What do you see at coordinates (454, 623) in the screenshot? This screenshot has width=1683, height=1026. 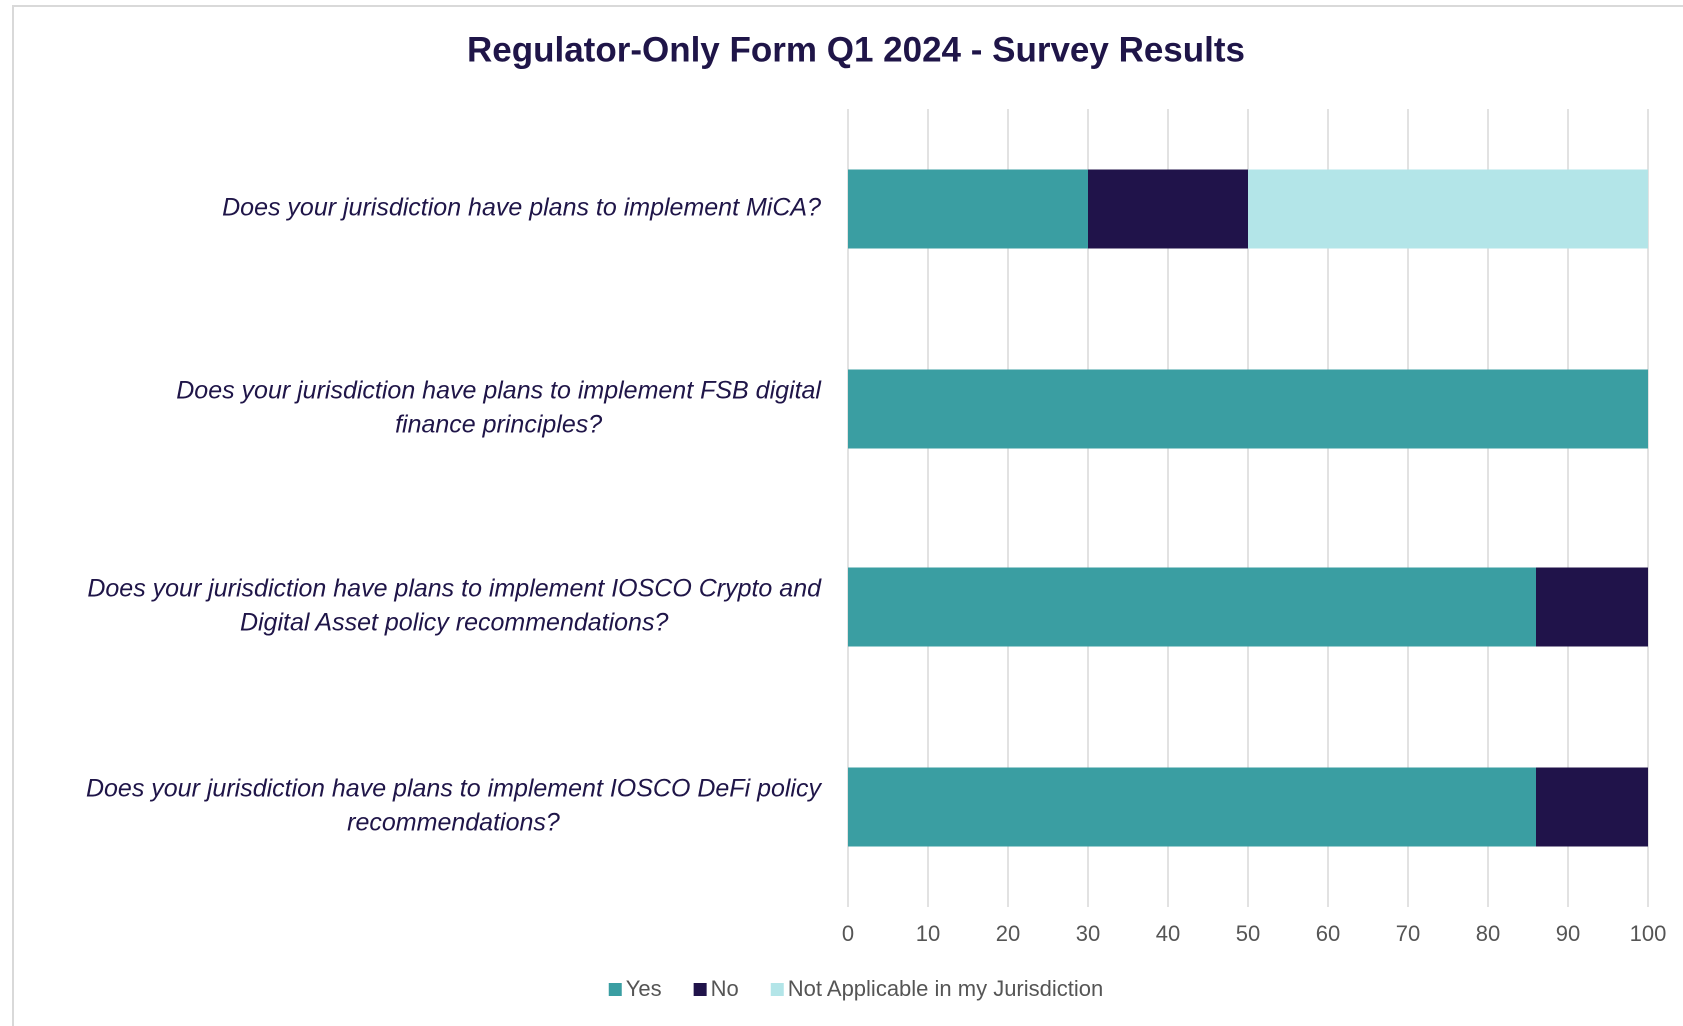 I see `category-label: Digital Asset policy recommendations?` at bounding box center [454, 623].